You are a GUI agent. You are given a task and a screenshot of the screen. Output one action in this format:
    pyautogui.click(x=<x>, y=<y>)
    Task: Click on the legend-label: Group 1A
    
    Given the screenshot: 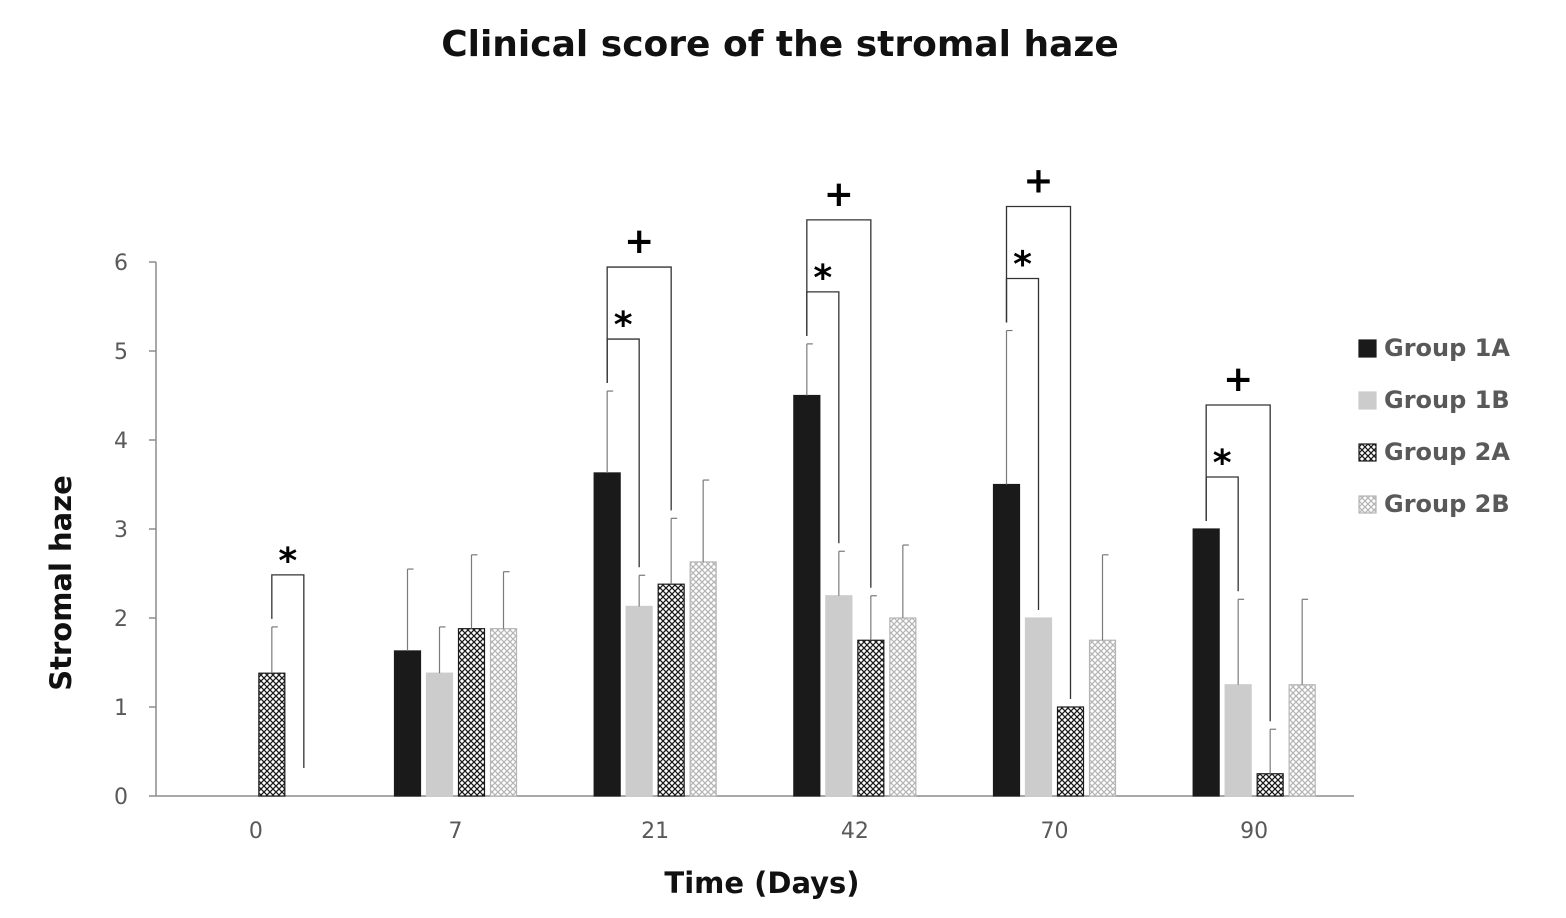 What is the action you would take?
    pyautogui.click(x=1447, y=348)
    